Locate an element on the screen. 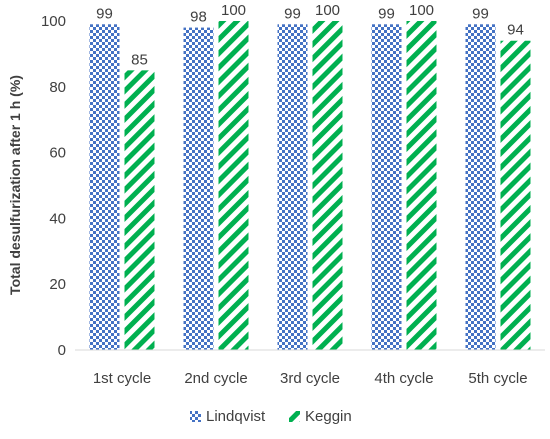  x-tick-label: 1st cycle is located at coordinates (122, 378).